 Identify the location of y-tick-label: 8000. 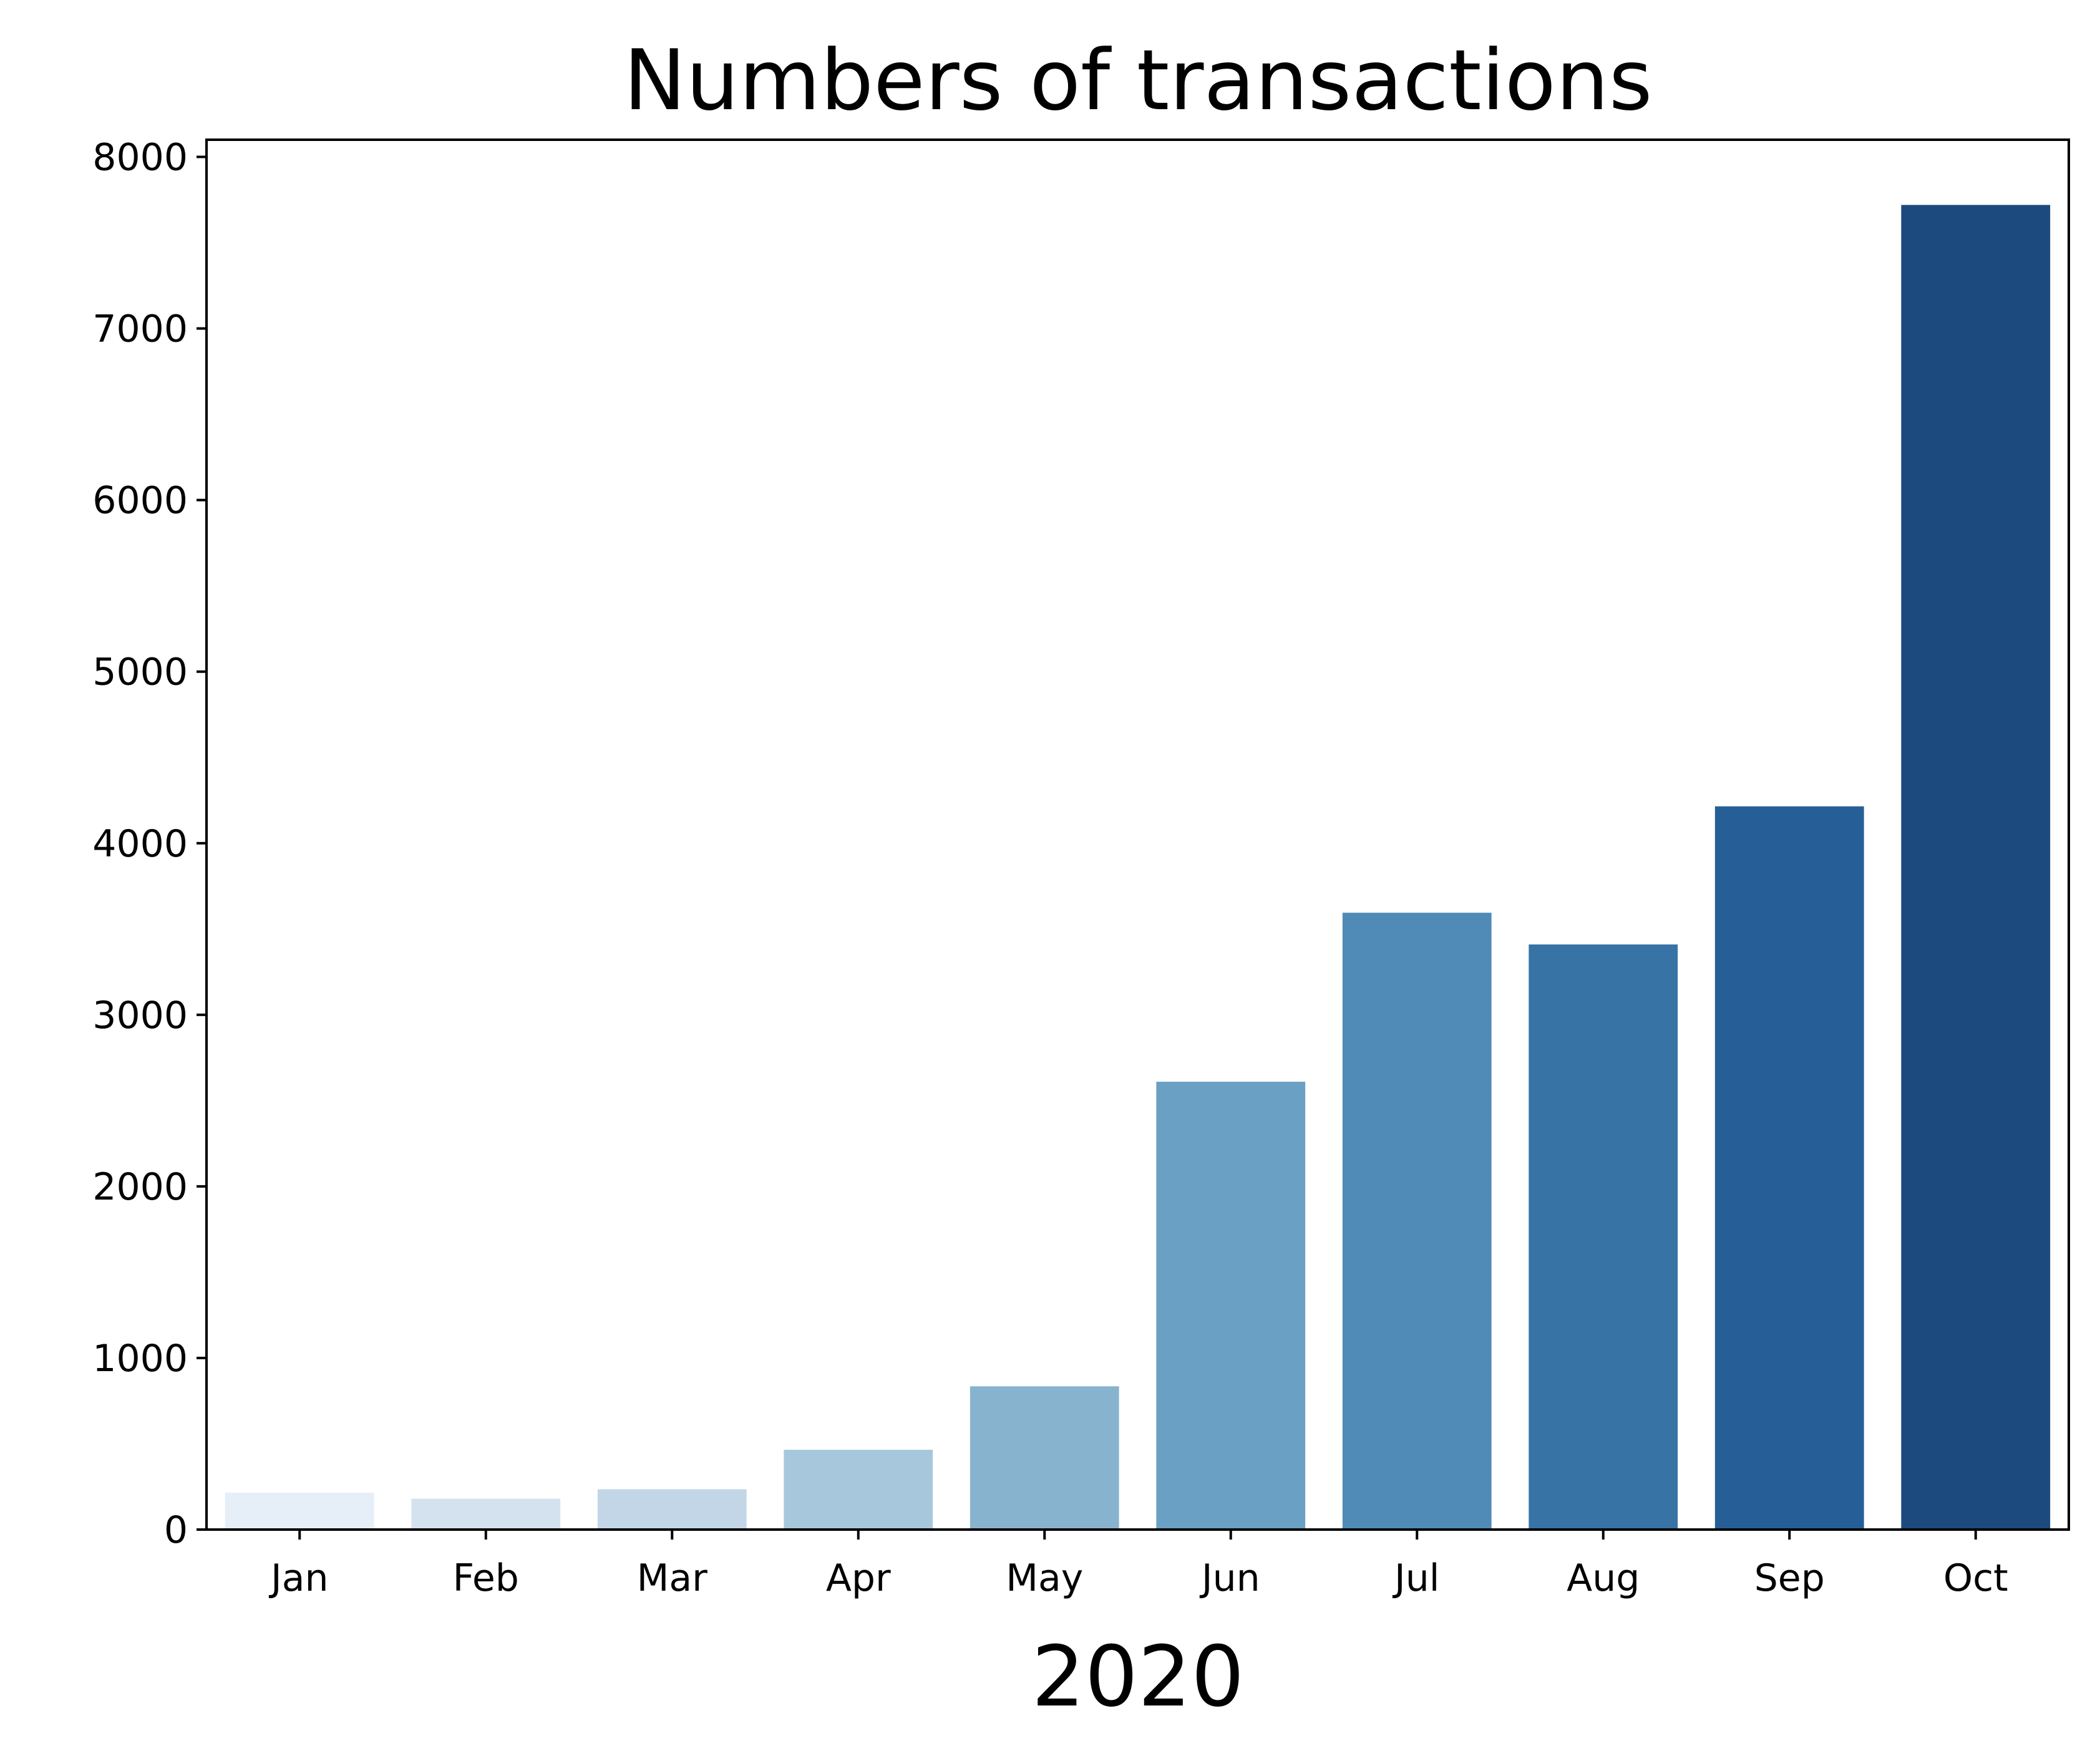
(140, 158).